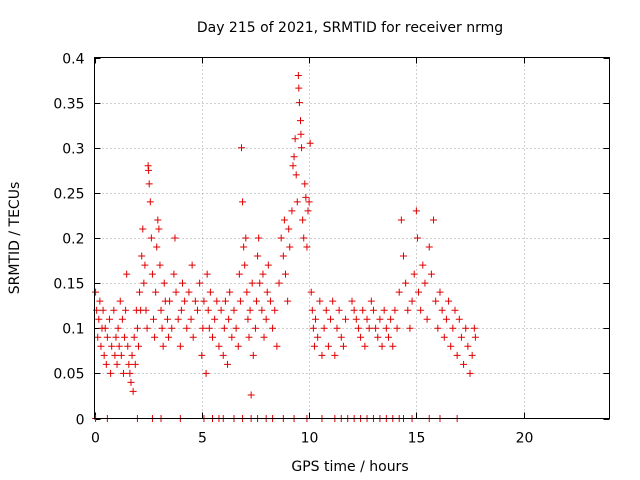 The width and height of the screenshot is (640, 480). What do you see at coordinates (95, 439) in the screenshot?
I see `x-tick-label: 0` at bounding box center [95, 439].